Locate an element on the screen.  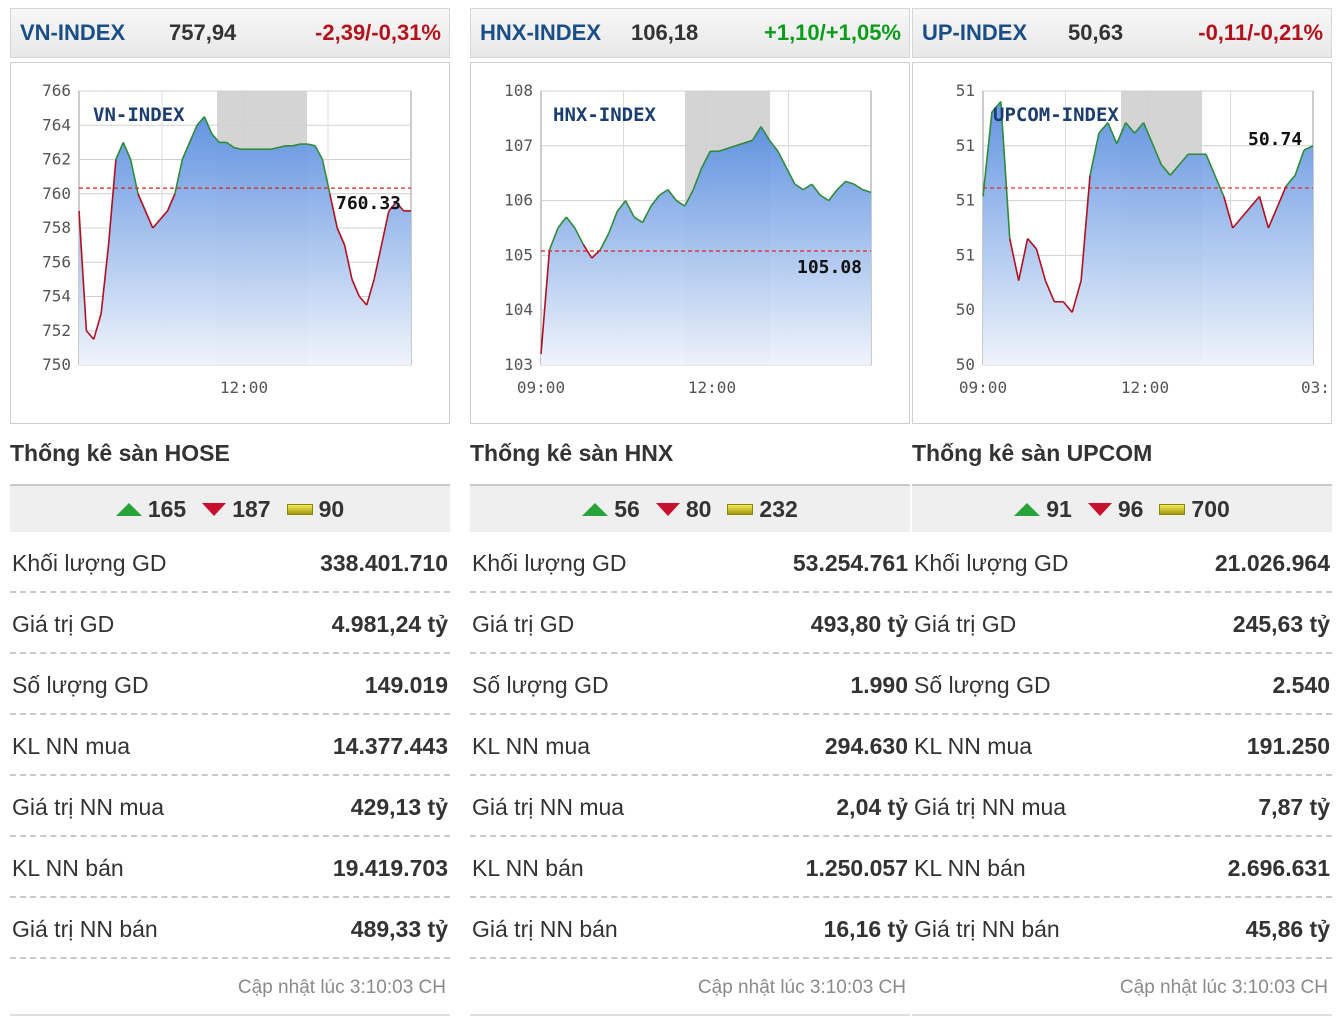
stat-label: Khối lượng GD is located at coordinates (549, 563).